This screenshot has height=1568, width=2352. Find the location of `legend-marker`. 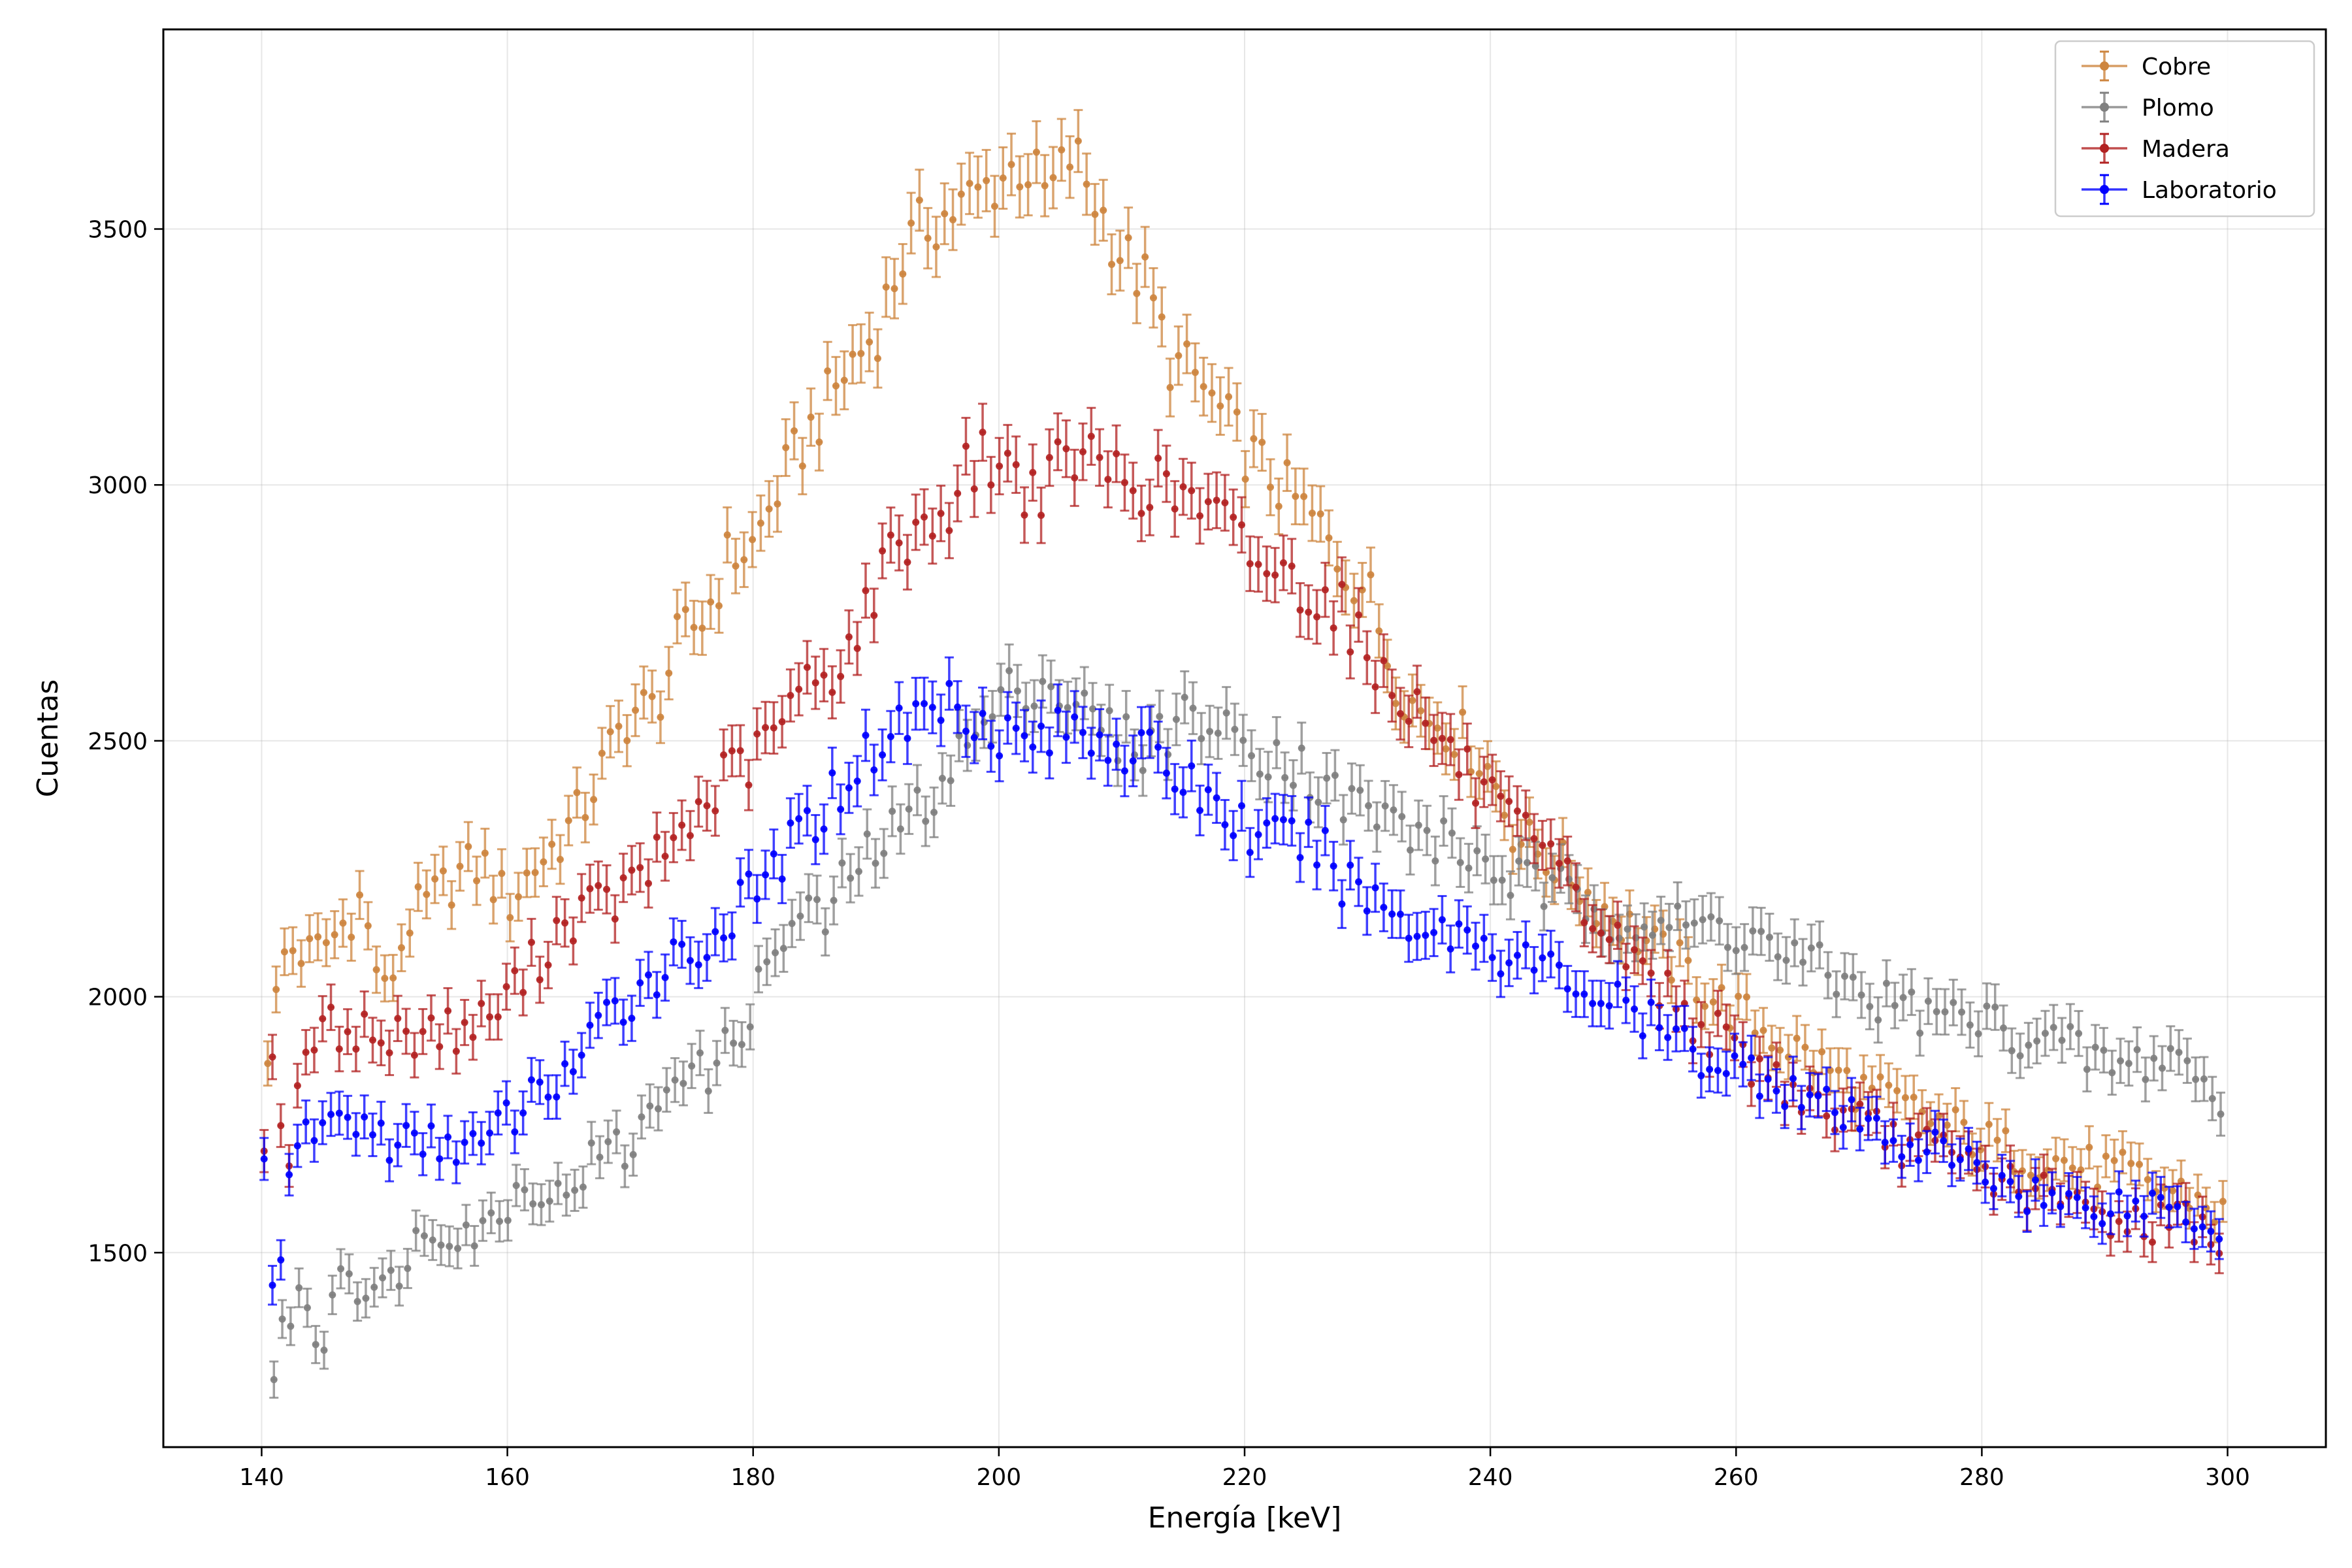

legend-marker is located at coordinates (2104, 148).